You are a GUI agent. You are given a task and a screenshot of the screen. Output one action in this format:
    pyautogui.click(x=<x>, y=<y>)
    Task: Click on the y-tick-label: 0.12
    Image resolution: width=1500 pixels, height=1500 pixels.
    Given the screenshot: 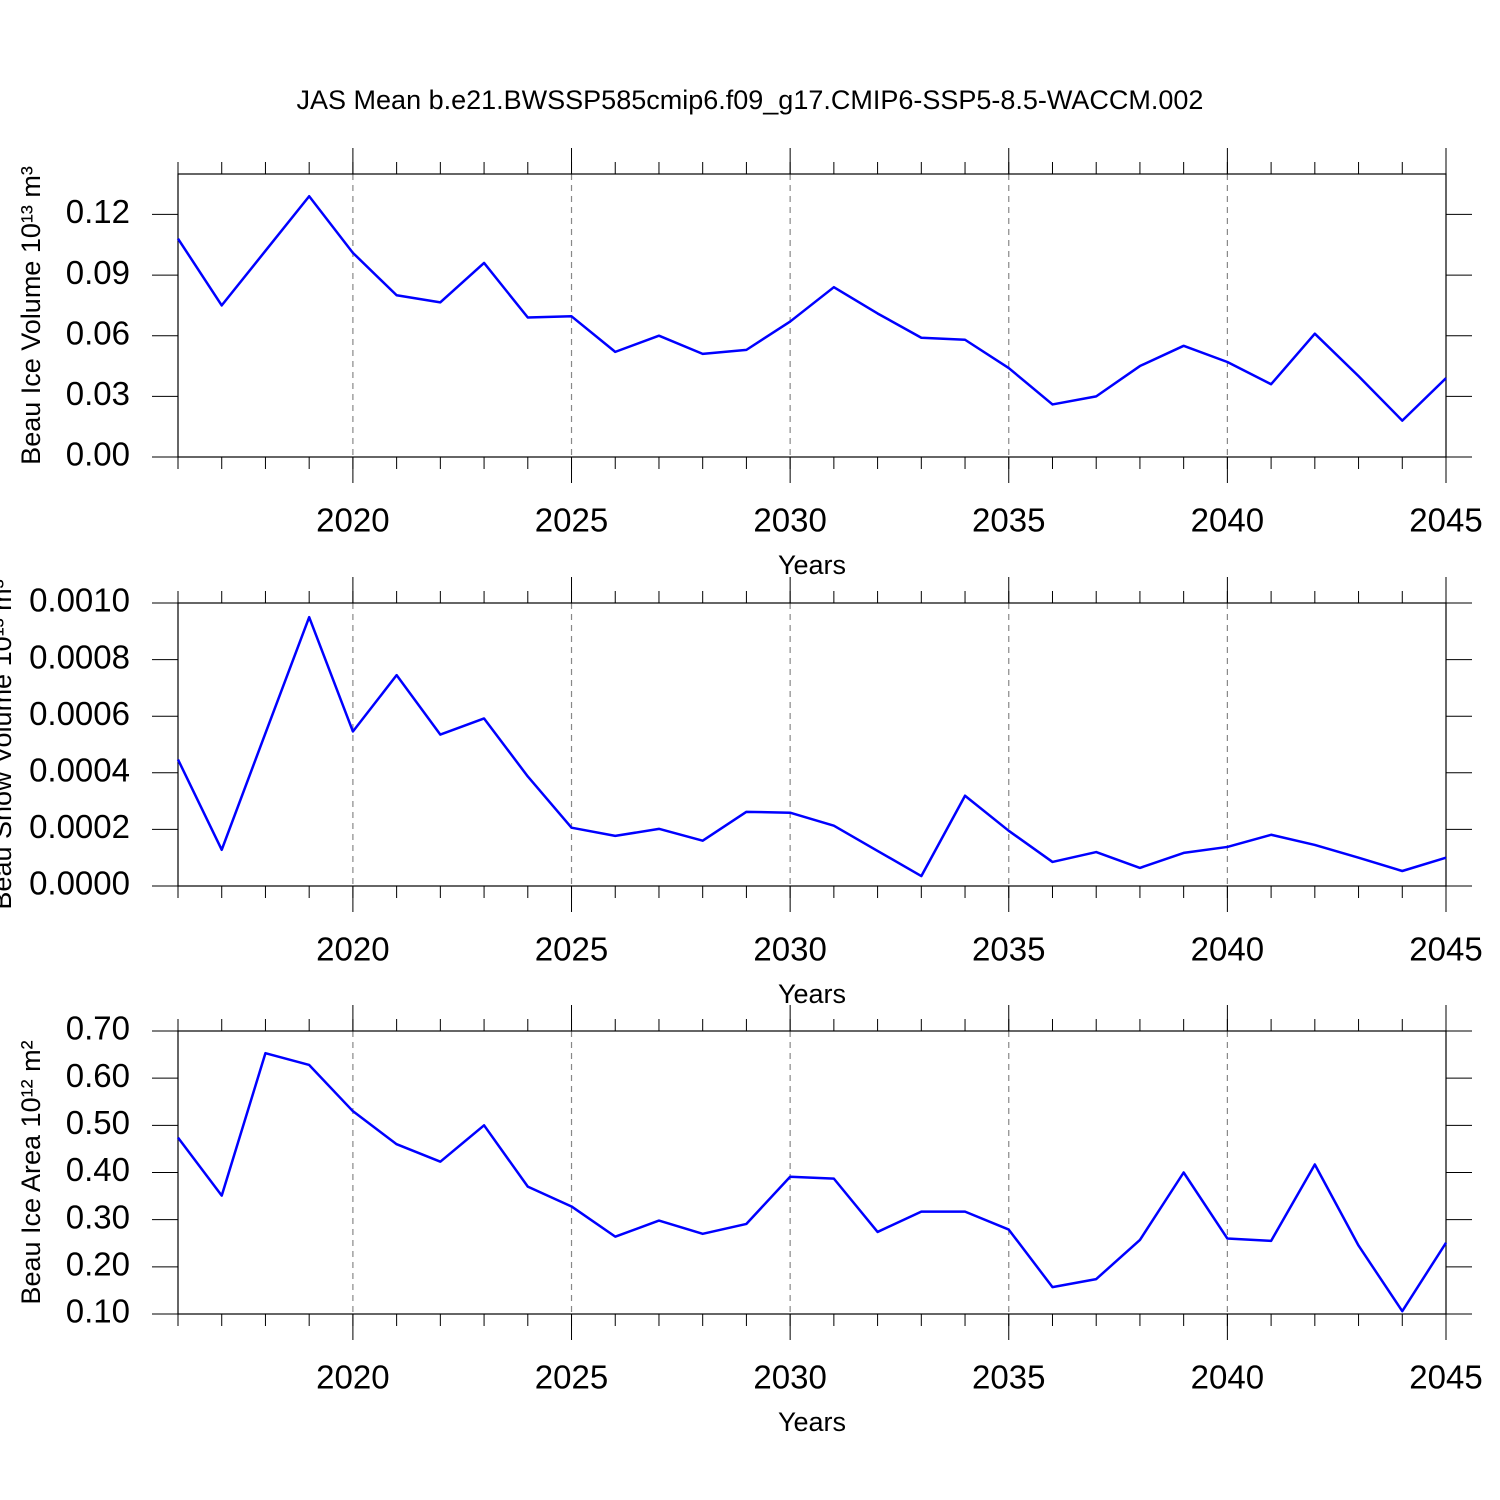 What is the action you would take?
    pyautogui.click(x=98, y=211)
    